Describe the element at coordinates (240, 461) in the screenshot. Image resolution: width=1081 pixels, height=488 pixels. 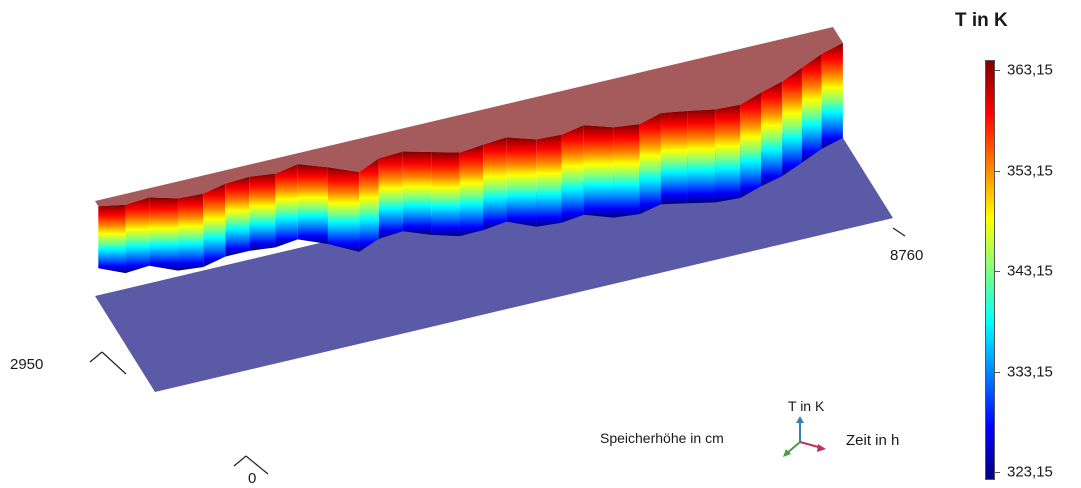
I see `origin-tick` at that location.